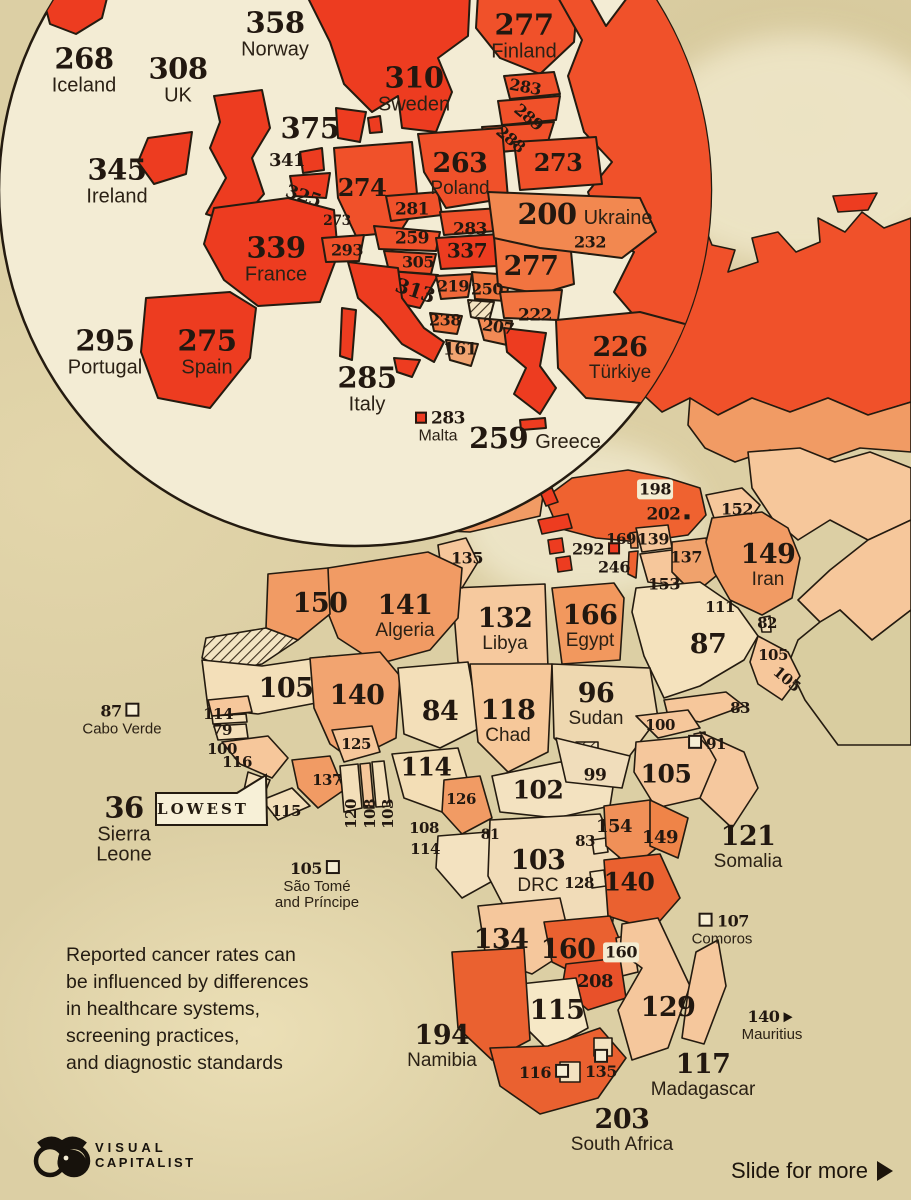  I want to click on region-crete-real, so click(564, 564).